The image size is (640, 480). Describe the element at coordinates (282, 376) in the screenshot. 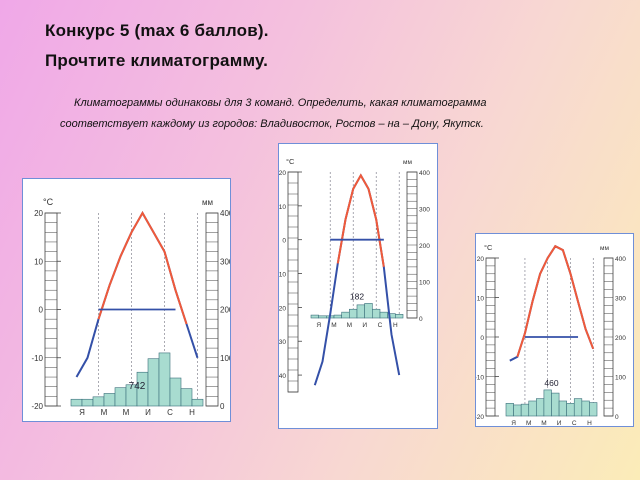

I see `temperature-tick-label: -40` at that location.